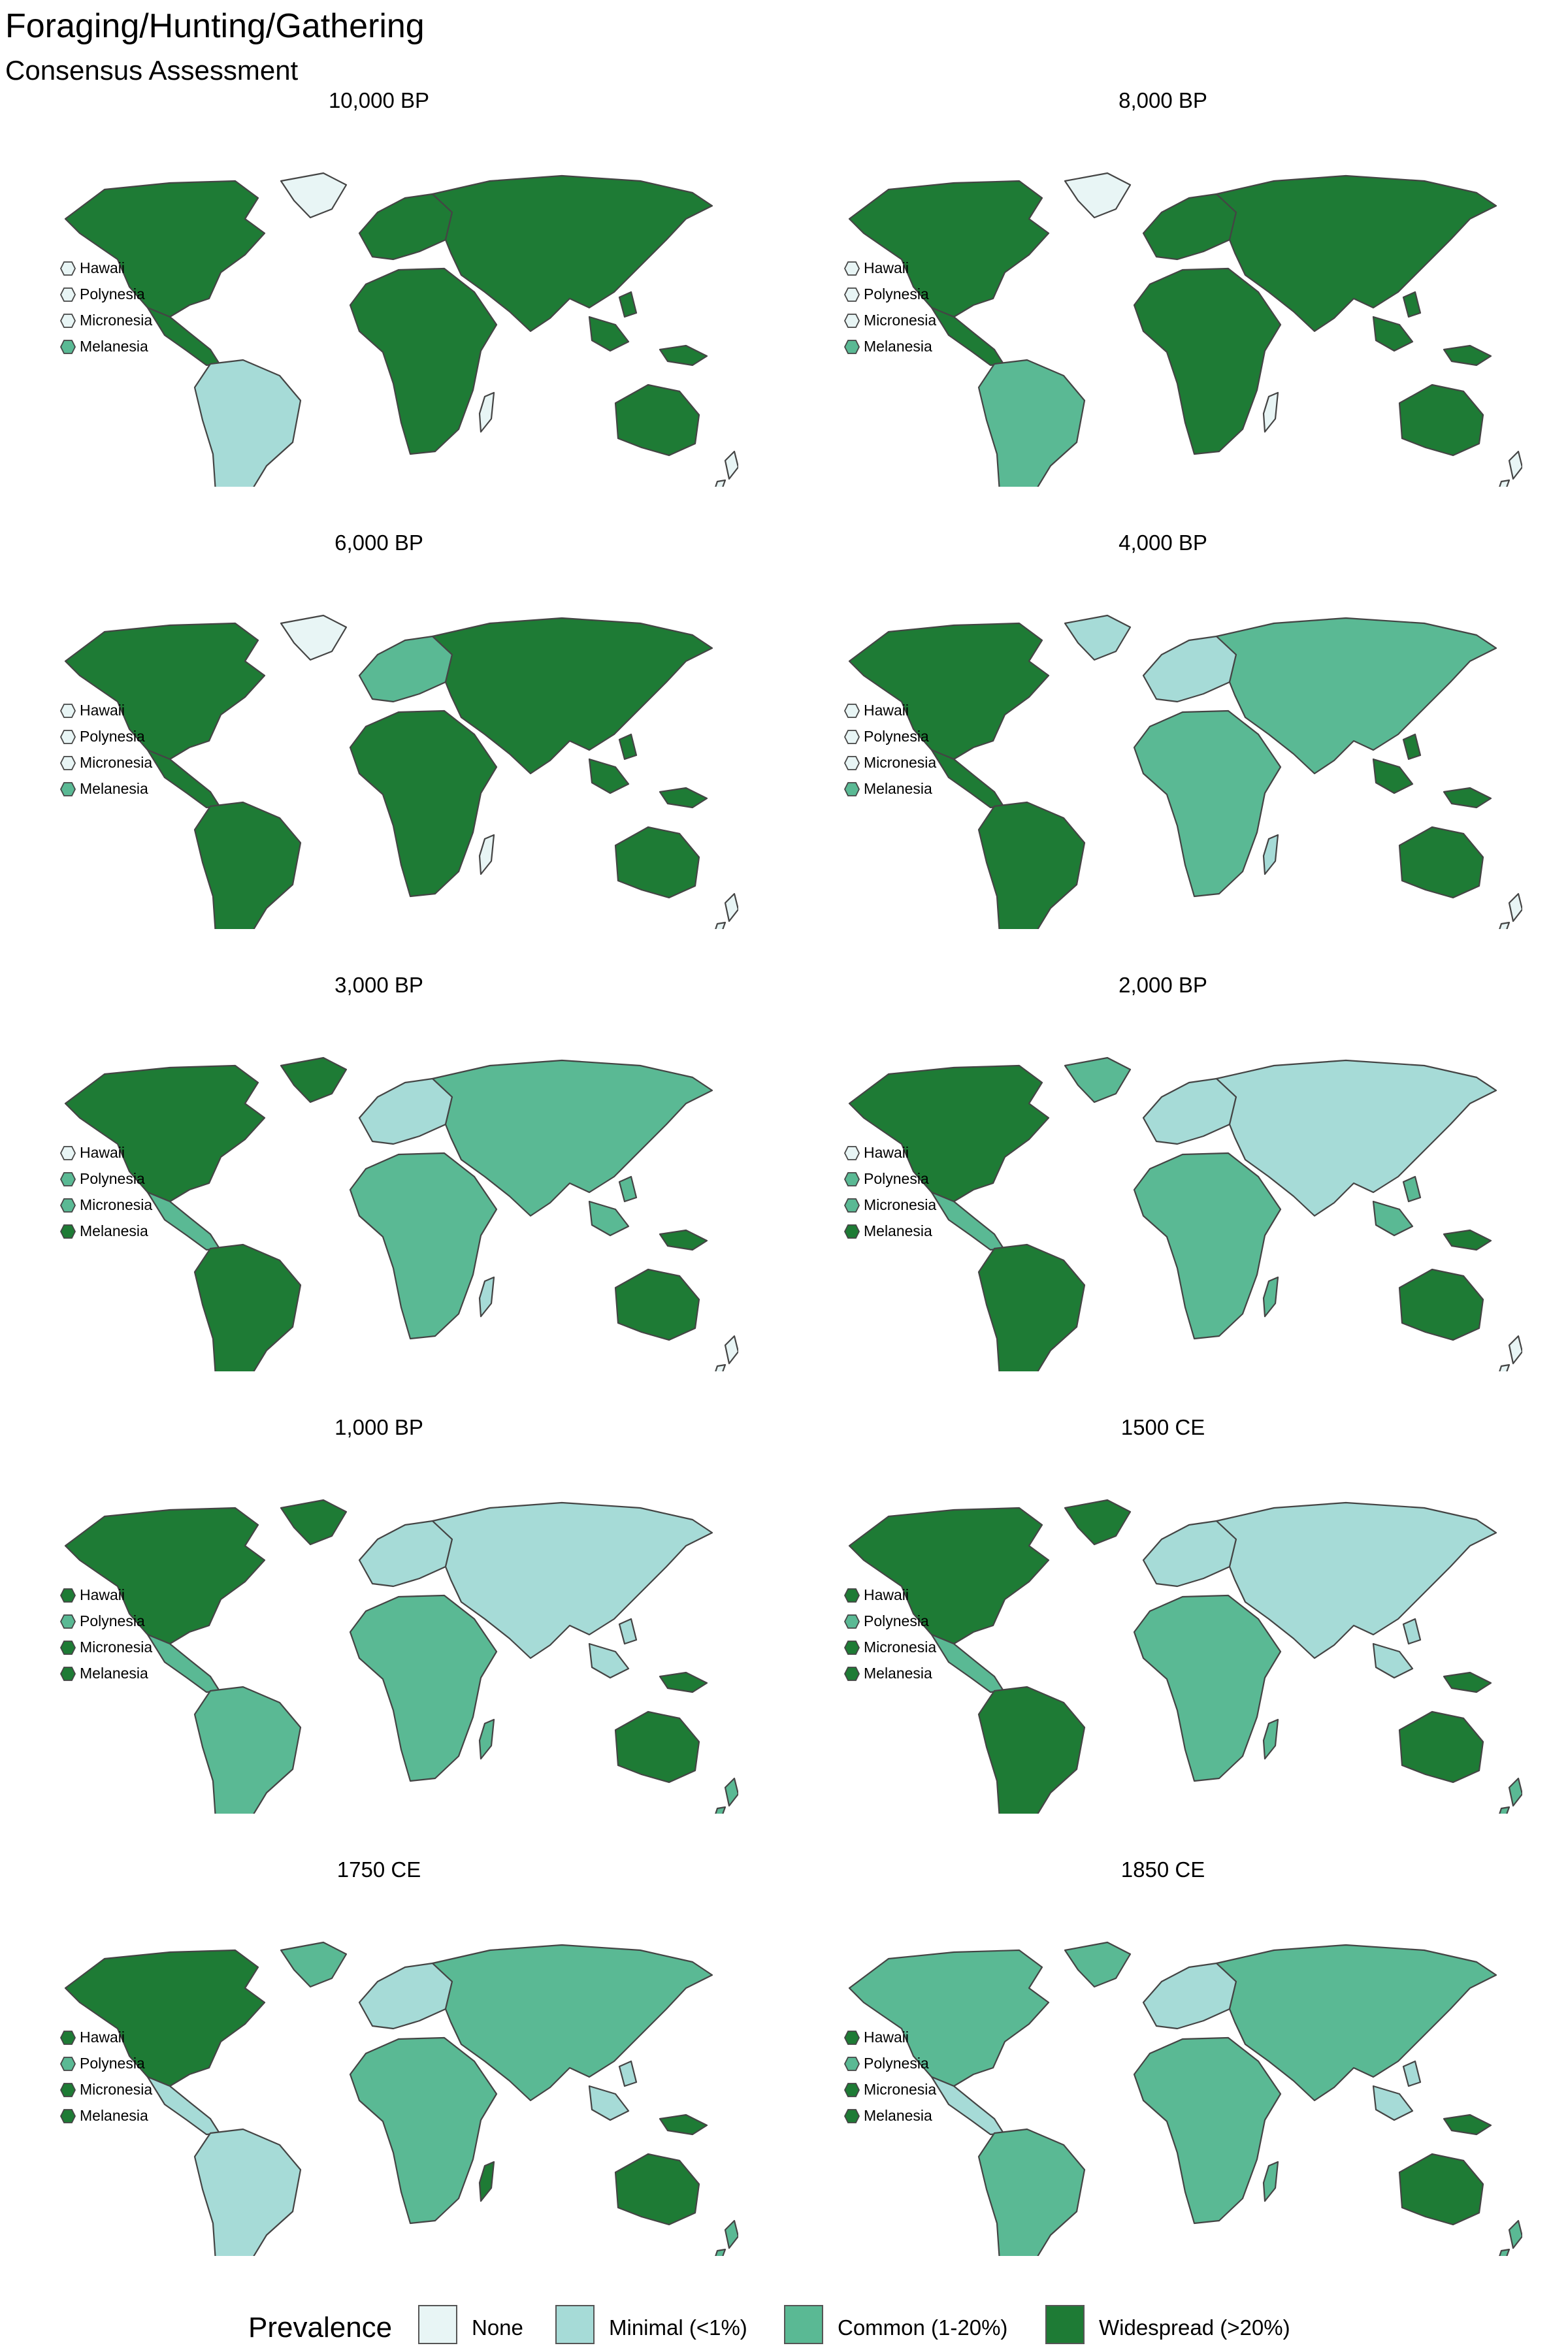 The width and height of the screenshot is (1568, 2352). What do you see at coordinates (379, 100) in the screenshot?
I see `panel-title: 10,000 BP` at bounding box center [379, 100].